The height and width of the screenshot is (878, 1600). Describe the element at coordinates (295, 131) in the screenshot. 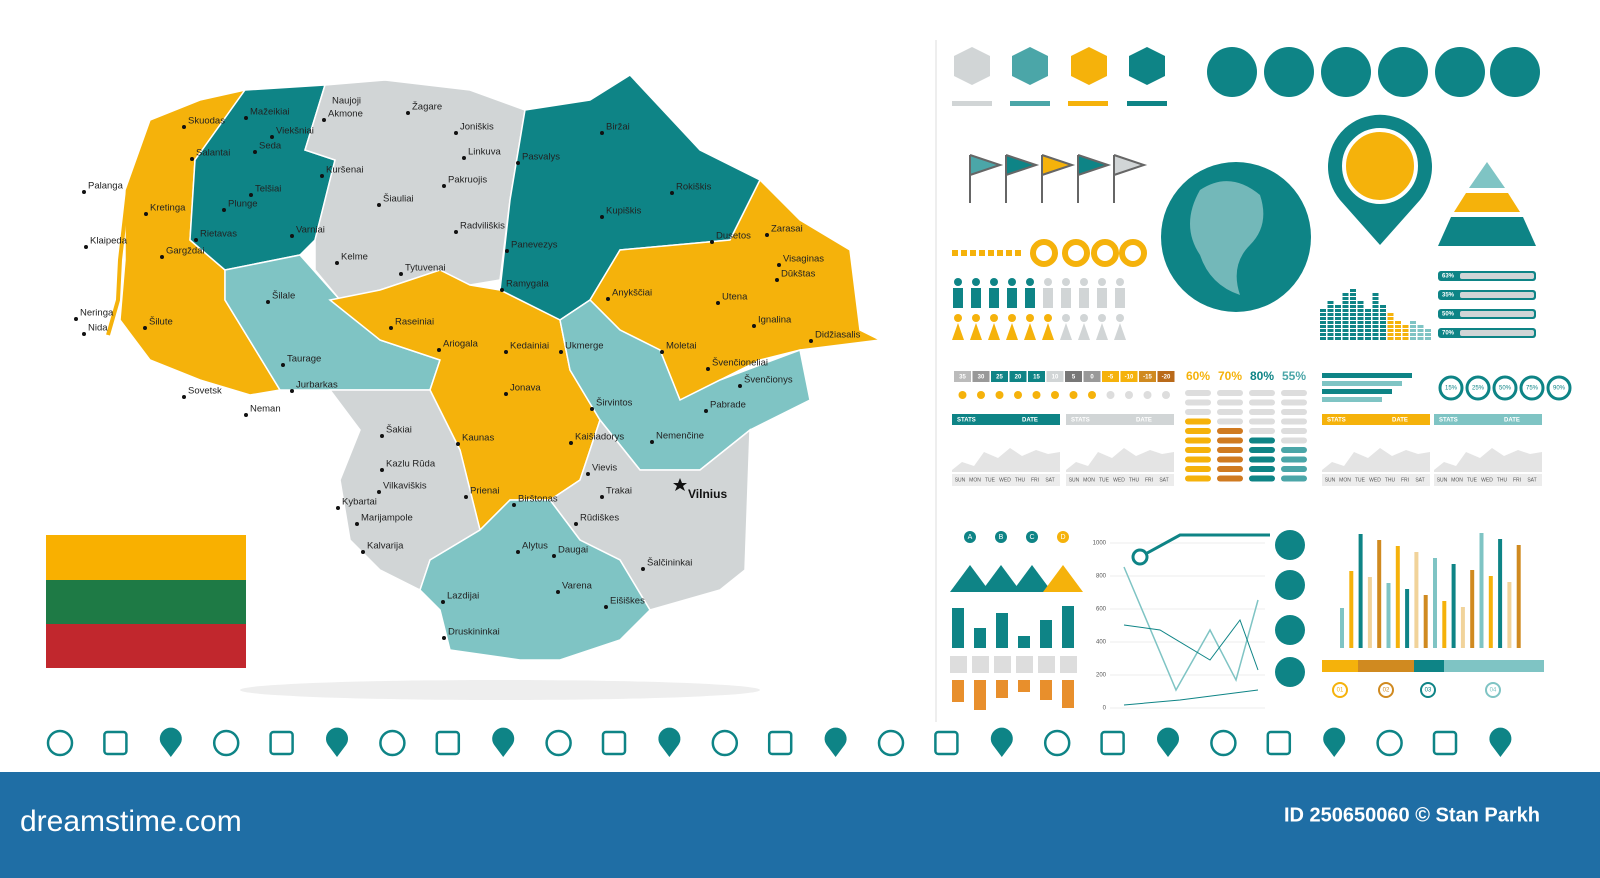

I see `city-label: Viekšniai` at that location.